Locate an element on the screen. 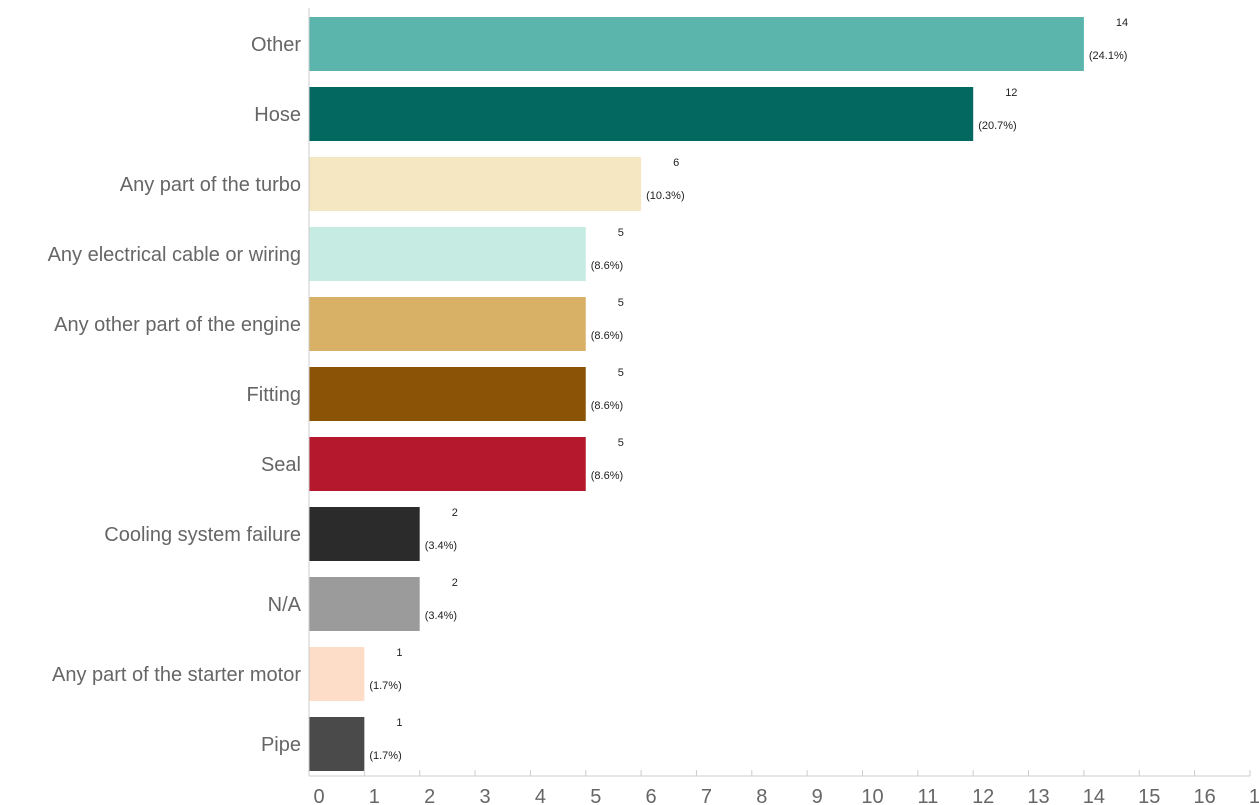  category-label-pipe: Pipe is located at coordinates (281, 745).